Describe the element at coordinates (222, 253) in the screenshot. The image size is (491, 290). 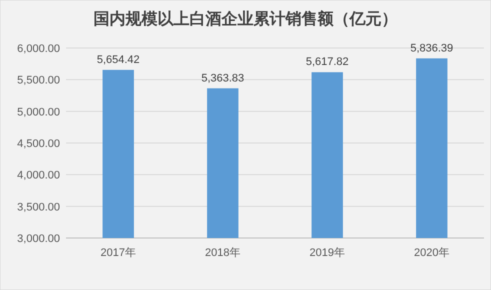
I see `x-tick-label: 2018年` at that location.